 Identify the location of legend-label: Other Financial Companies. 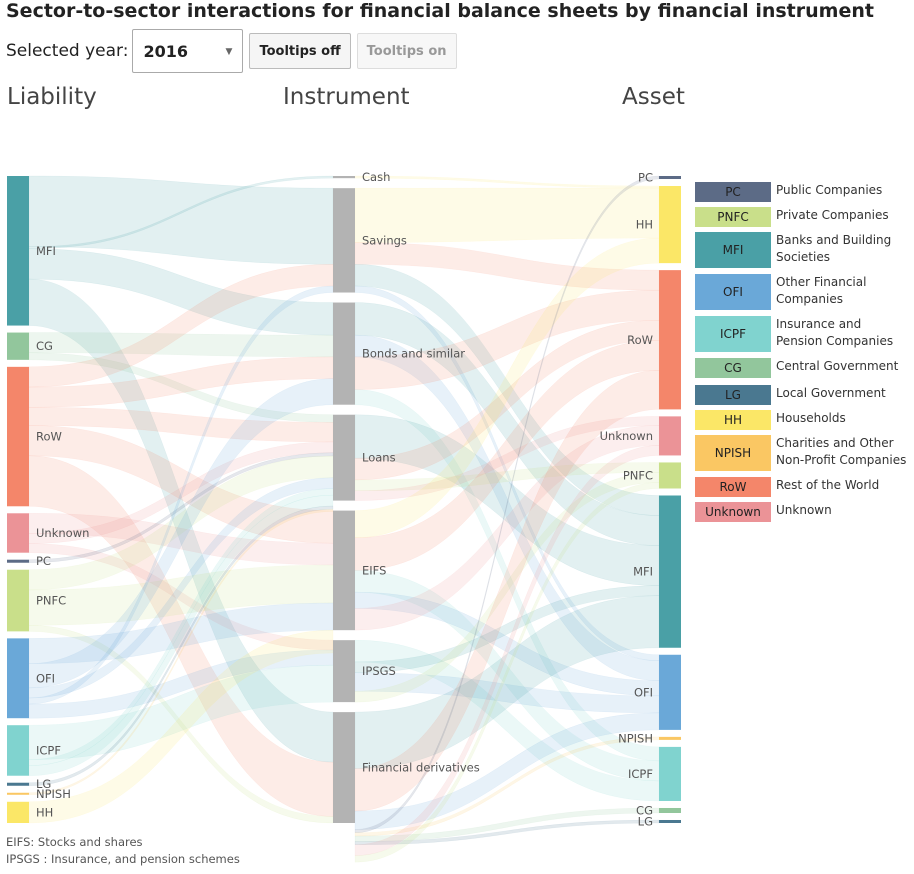
(821, 290).